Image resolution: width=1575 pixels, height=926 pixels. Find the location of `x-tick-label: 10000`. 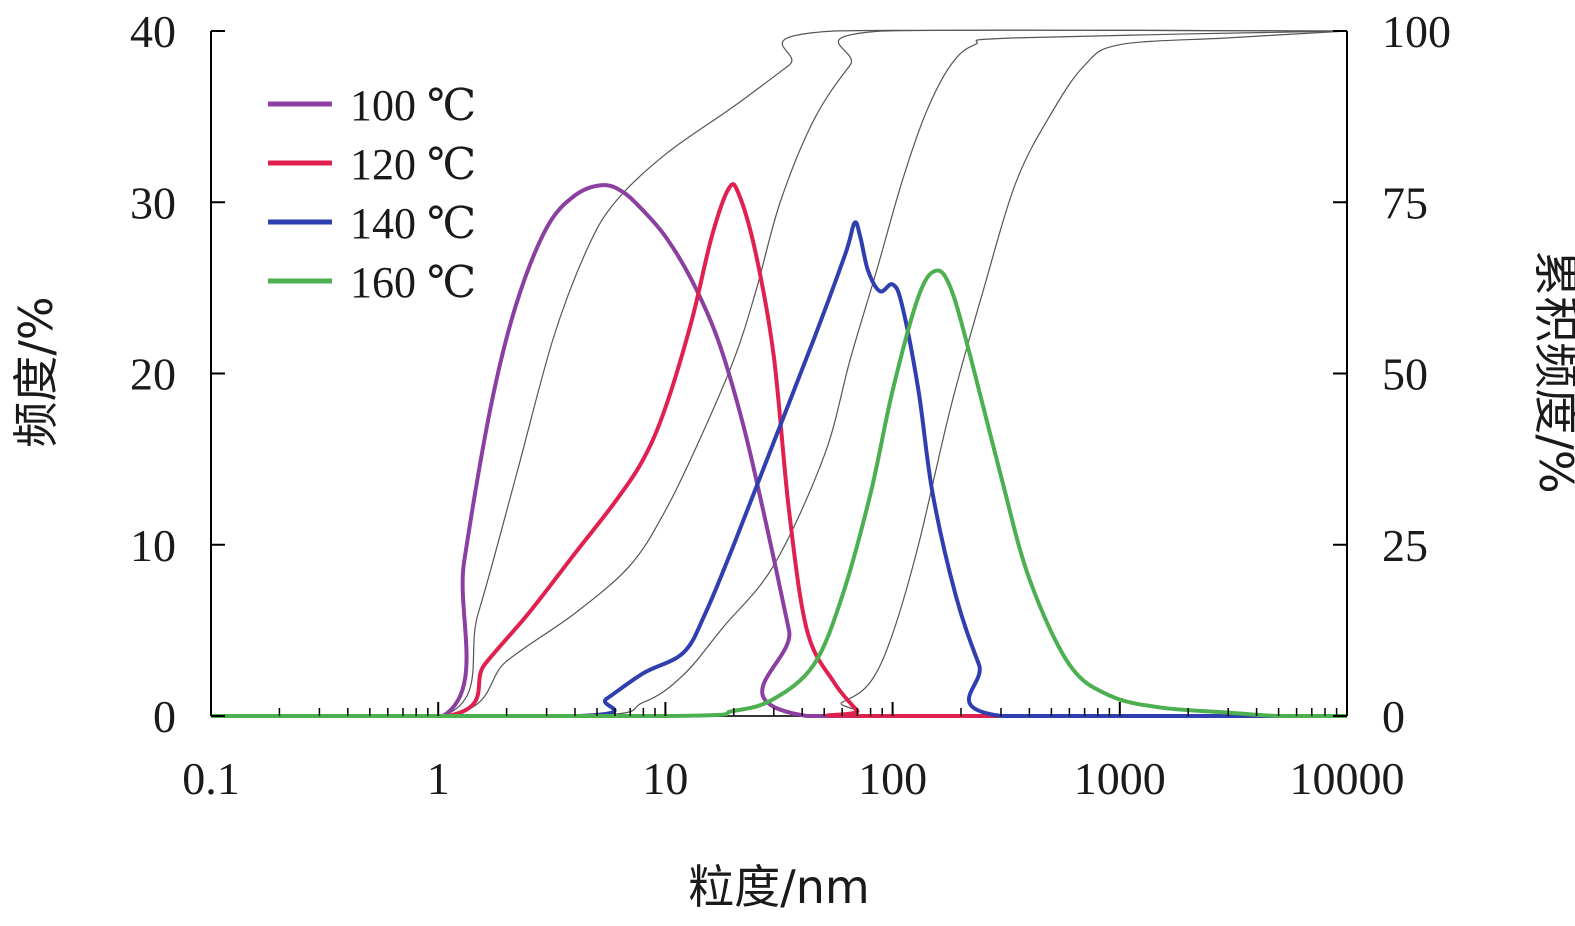

x-tick-label: 10000 is located at coordinates (1347, 778).